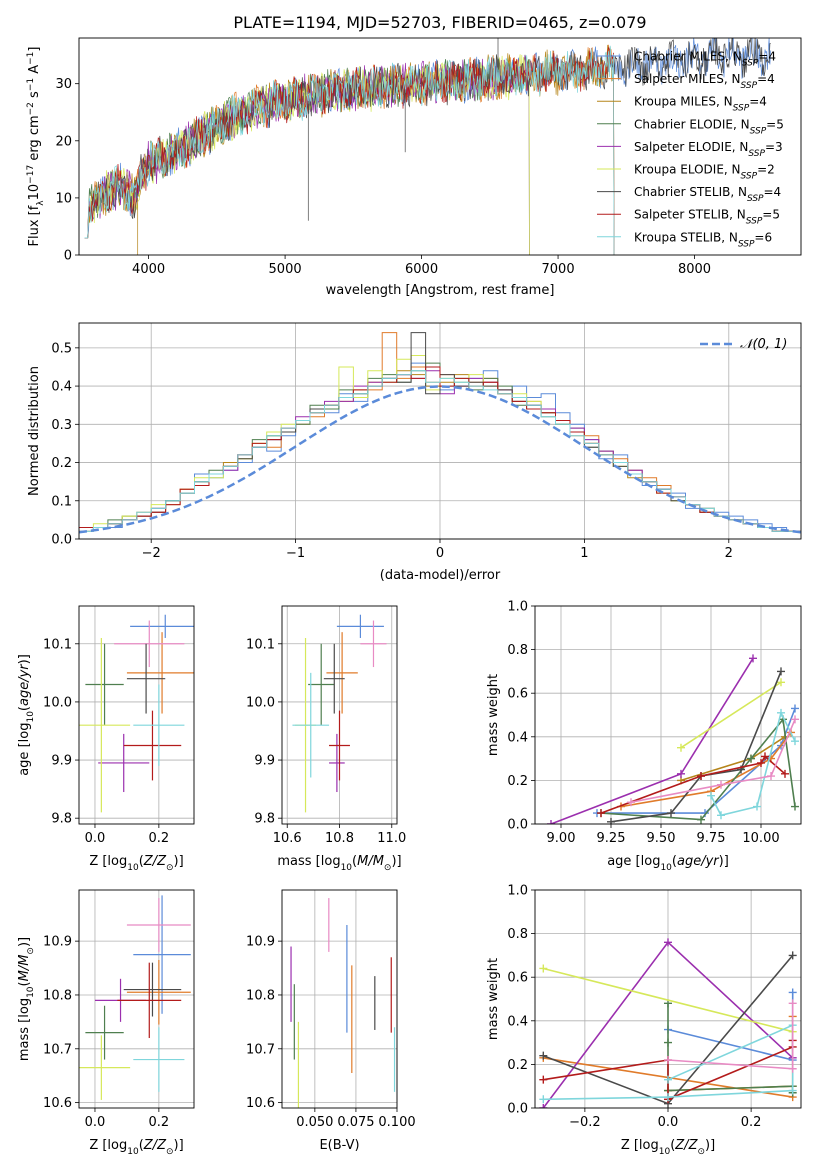 The width and height of the screenshot is (819, 1170). What do you see at coordinates (421, 269) in the screenshot?
I see `x-tick-label: 6000` at bounding box center [421, 269].